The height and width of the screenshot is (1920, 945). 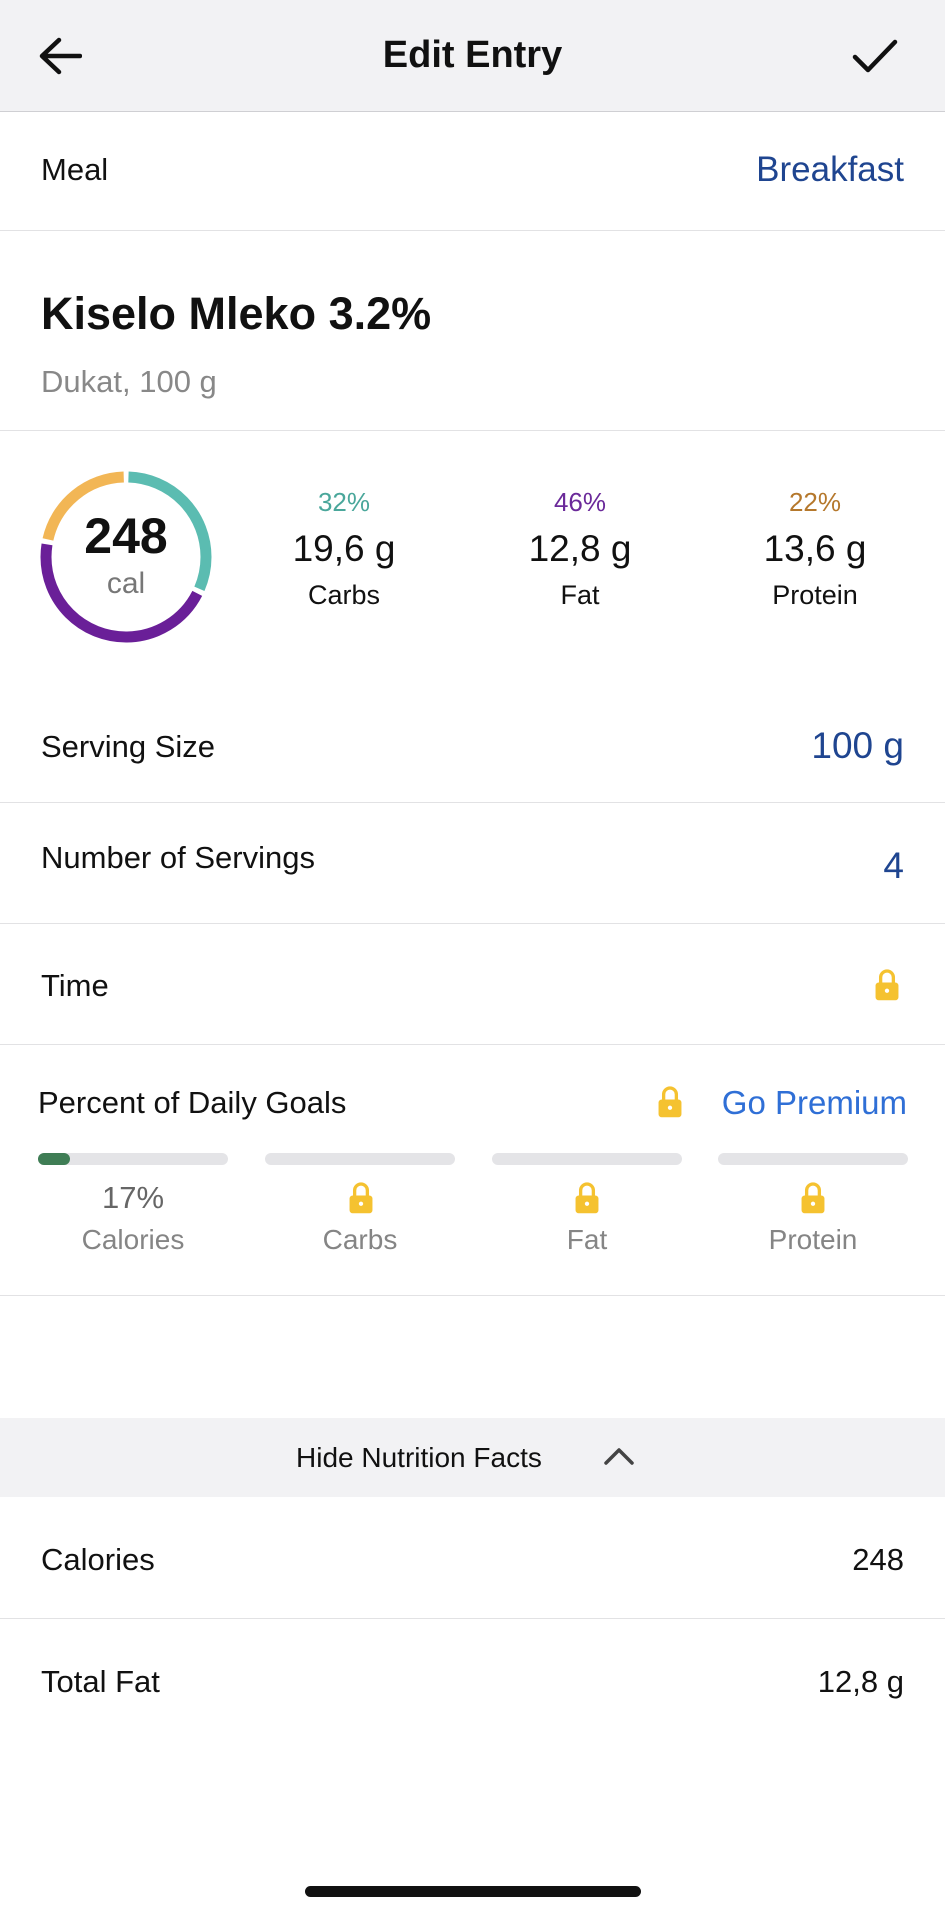 I want to click on calories-progress-fill, so click(x=54, y=1159).